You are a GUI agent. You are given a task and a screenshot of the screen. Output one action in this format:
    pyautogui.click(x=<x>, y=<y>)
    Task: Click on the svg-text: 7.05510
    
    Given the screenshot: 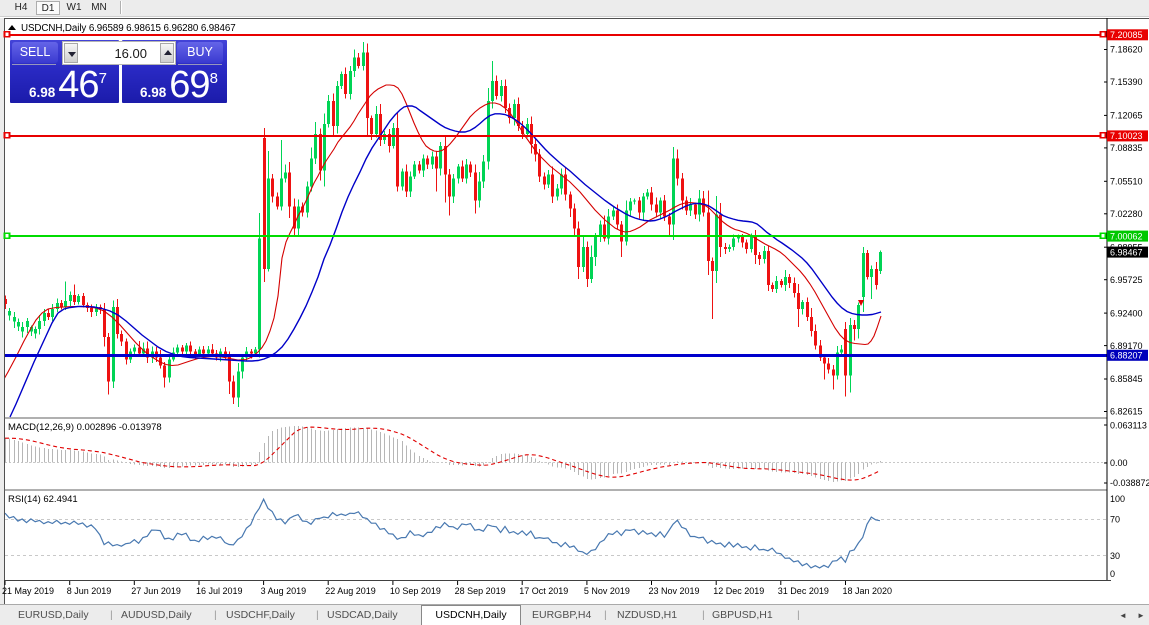 What is the action you would take?
    pyautogui.click(x=1126, y=182)
    